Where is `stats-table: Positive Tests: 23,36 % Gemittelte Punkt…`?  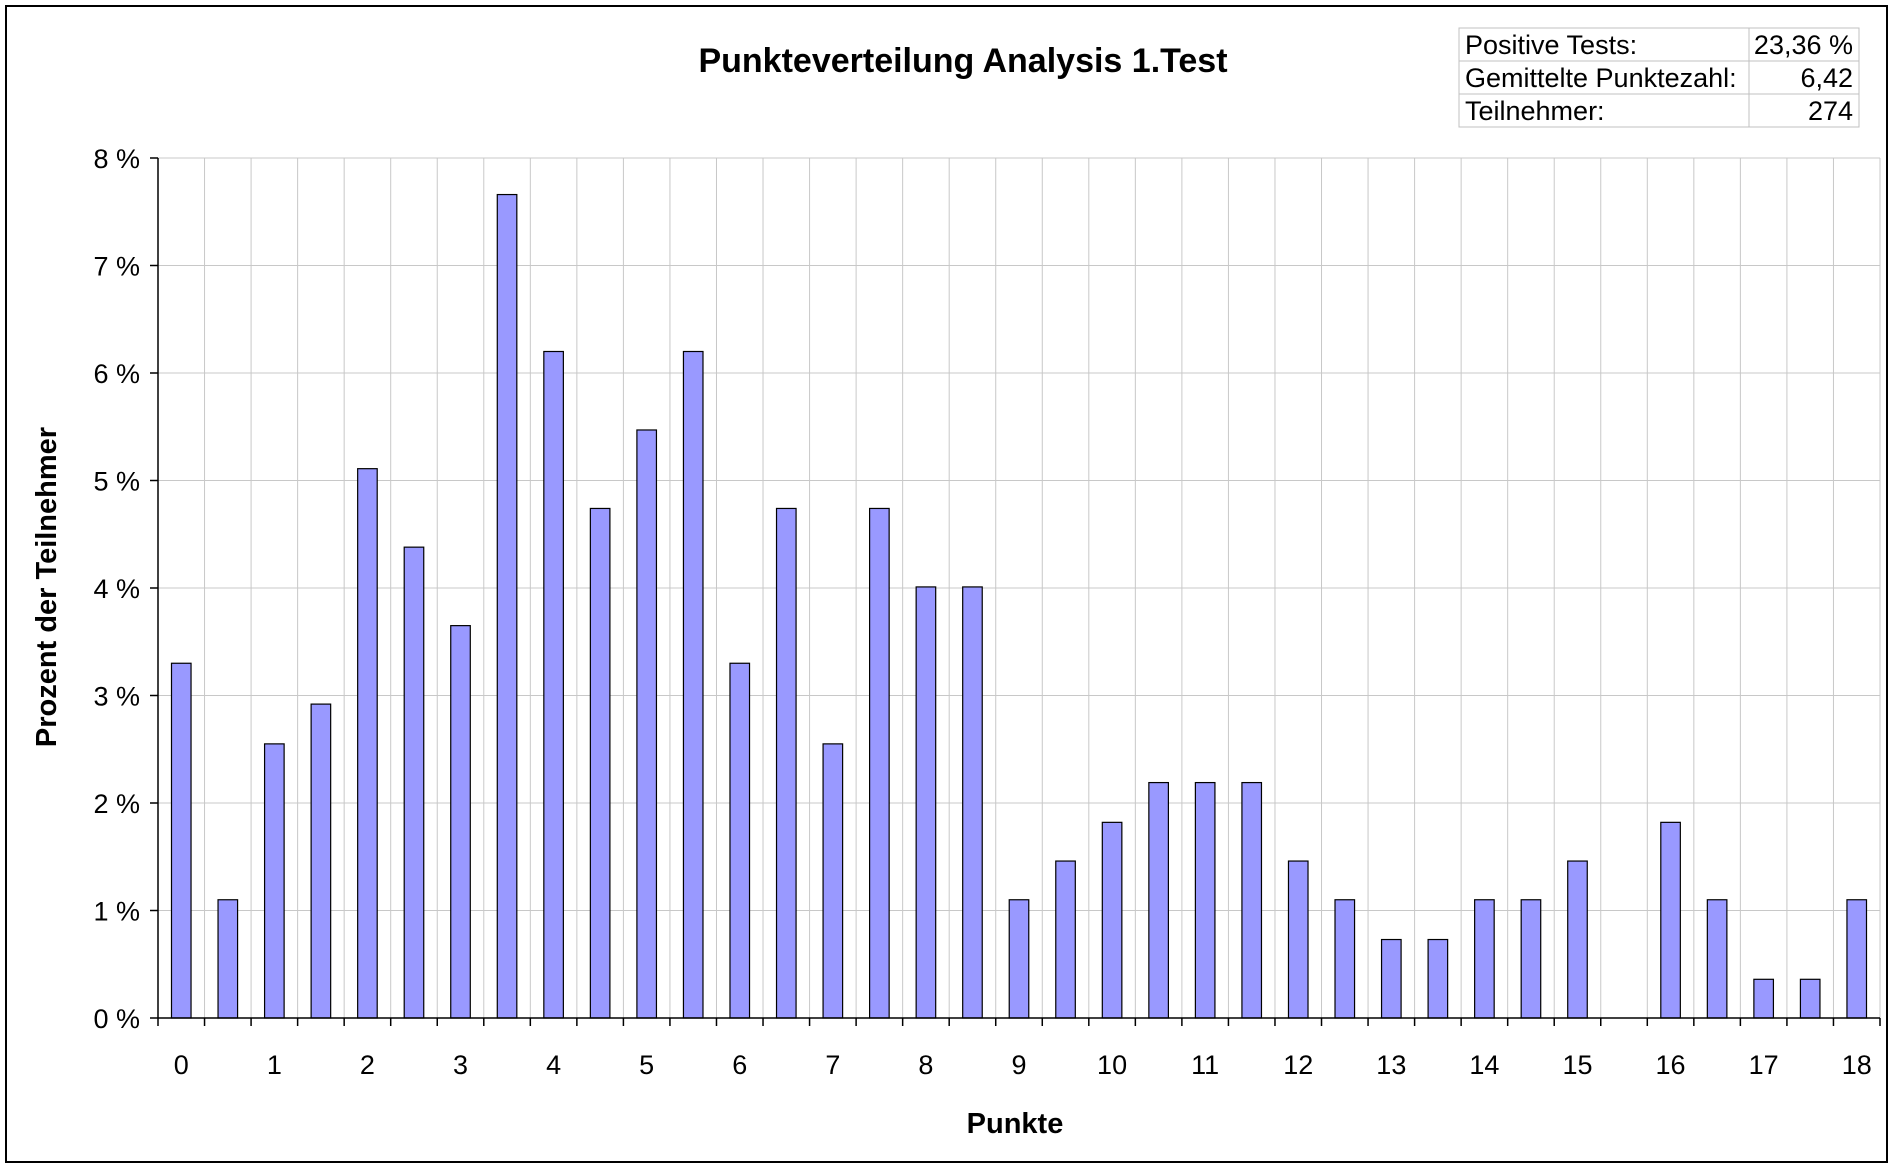 stats-table: Positive Tests: 23,36 % Gemittelte Punkt… is located at coordinates (1659, 77).